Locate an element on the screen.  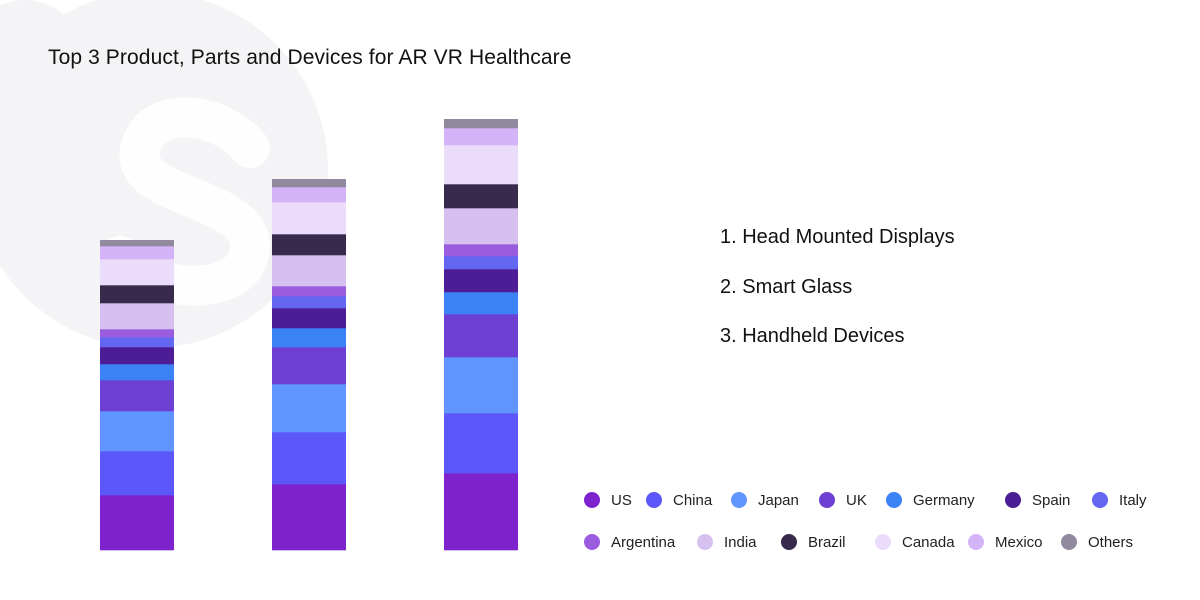
product-item-2: 2. Smart Glass is located at coordinates (786, 286).